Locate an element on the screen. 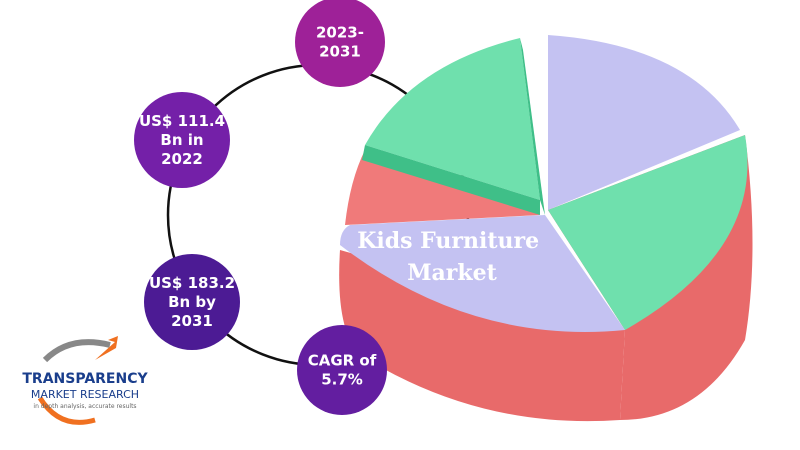 Image resolution: width=800 pixels, height=450 pixels. node: 2023-2031 is located at coordinates (340, 43).